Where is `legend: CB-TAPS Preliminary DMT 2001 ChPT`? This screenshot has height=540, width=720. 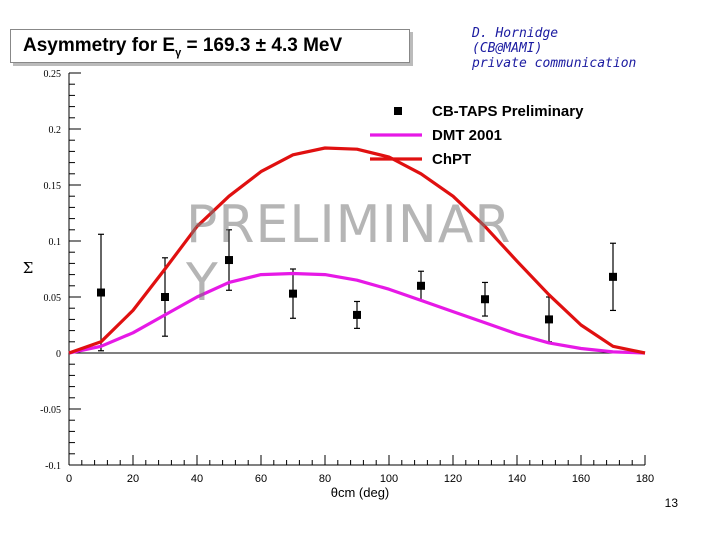
legend: CB-TAPS Preliminary DMT 2001 ChPT is located at coordinates (477, 135).